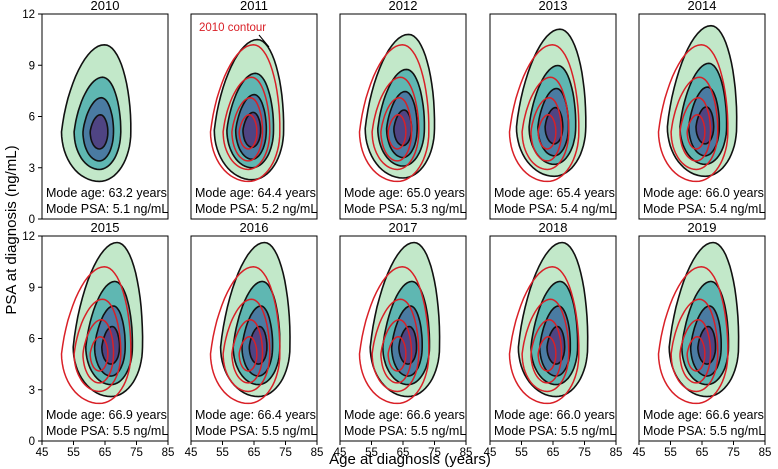 This screenshot has width=778, height=469. What do you see at coordinates (11, 229) in the screenshot?
I see `y-axis-title: PSA at diagnosis (ng/mL)` at bounding box center [11, 229].